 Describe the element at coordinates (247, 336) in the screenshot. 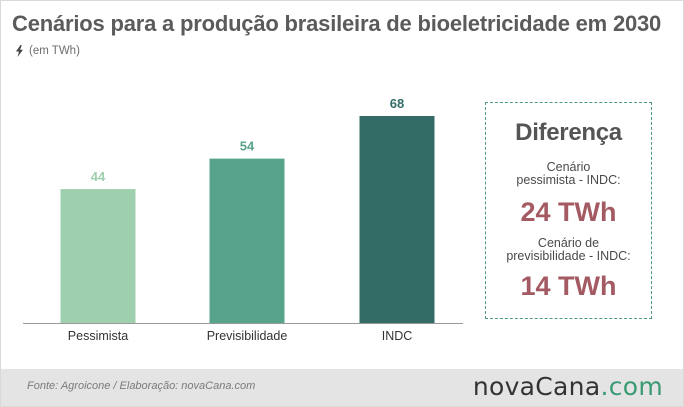

I see `category-label-previsibilidade: Previsibilidade` at that location.